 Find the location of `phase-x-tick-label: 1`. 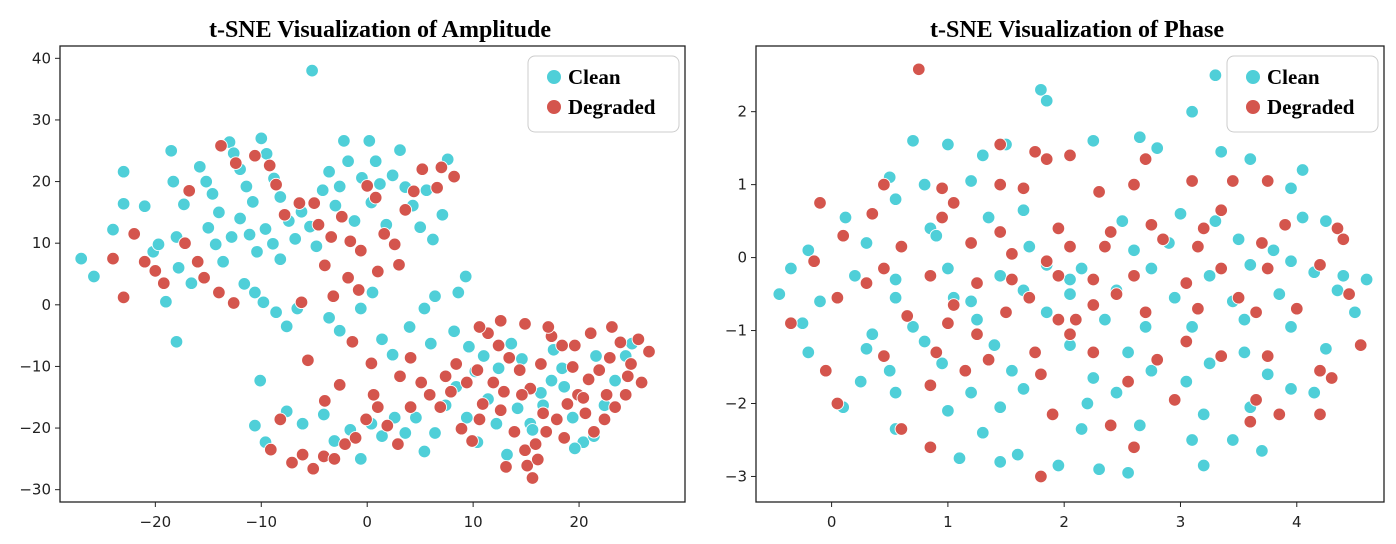

phase-x-tick-label: 1 is located at coordinates (948, 522).